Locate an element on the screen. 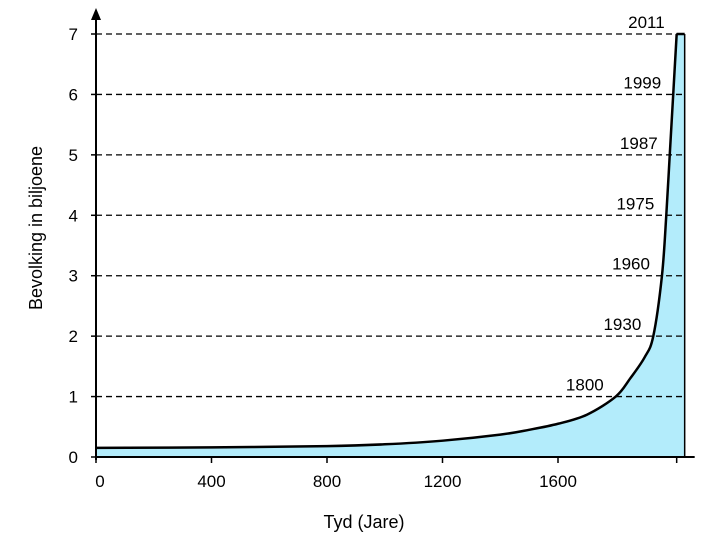  y-tick-label: 3 is located at coordinates (73, 276).